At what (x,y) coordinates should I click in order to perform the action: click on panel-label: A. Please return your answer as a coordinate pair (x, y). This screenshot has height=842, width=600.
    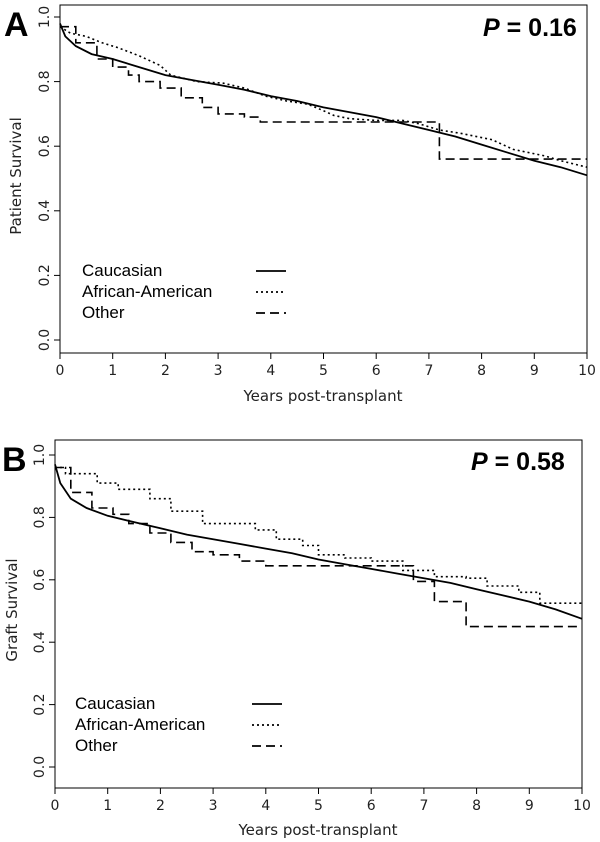
    Looking at the image, I should click on (16, 25).